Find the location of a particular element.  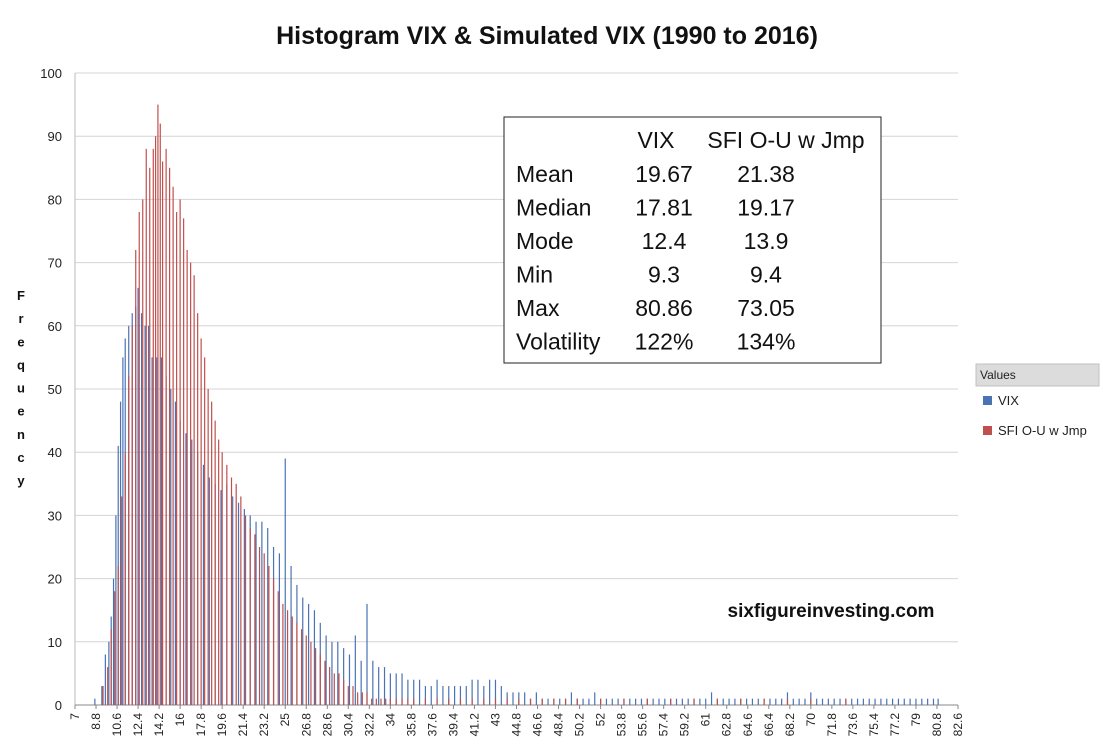

y-axis-label-letter: e is located at coordinates (20, 341).